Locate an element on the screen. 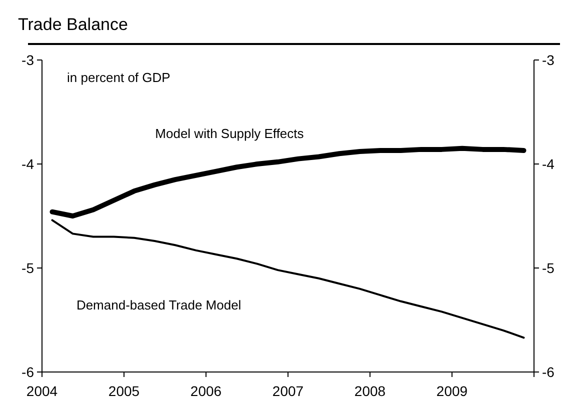 The width and height of the screenshot is (572, 418). x-tick-label: 2007 is located at coordinates (288, 391).